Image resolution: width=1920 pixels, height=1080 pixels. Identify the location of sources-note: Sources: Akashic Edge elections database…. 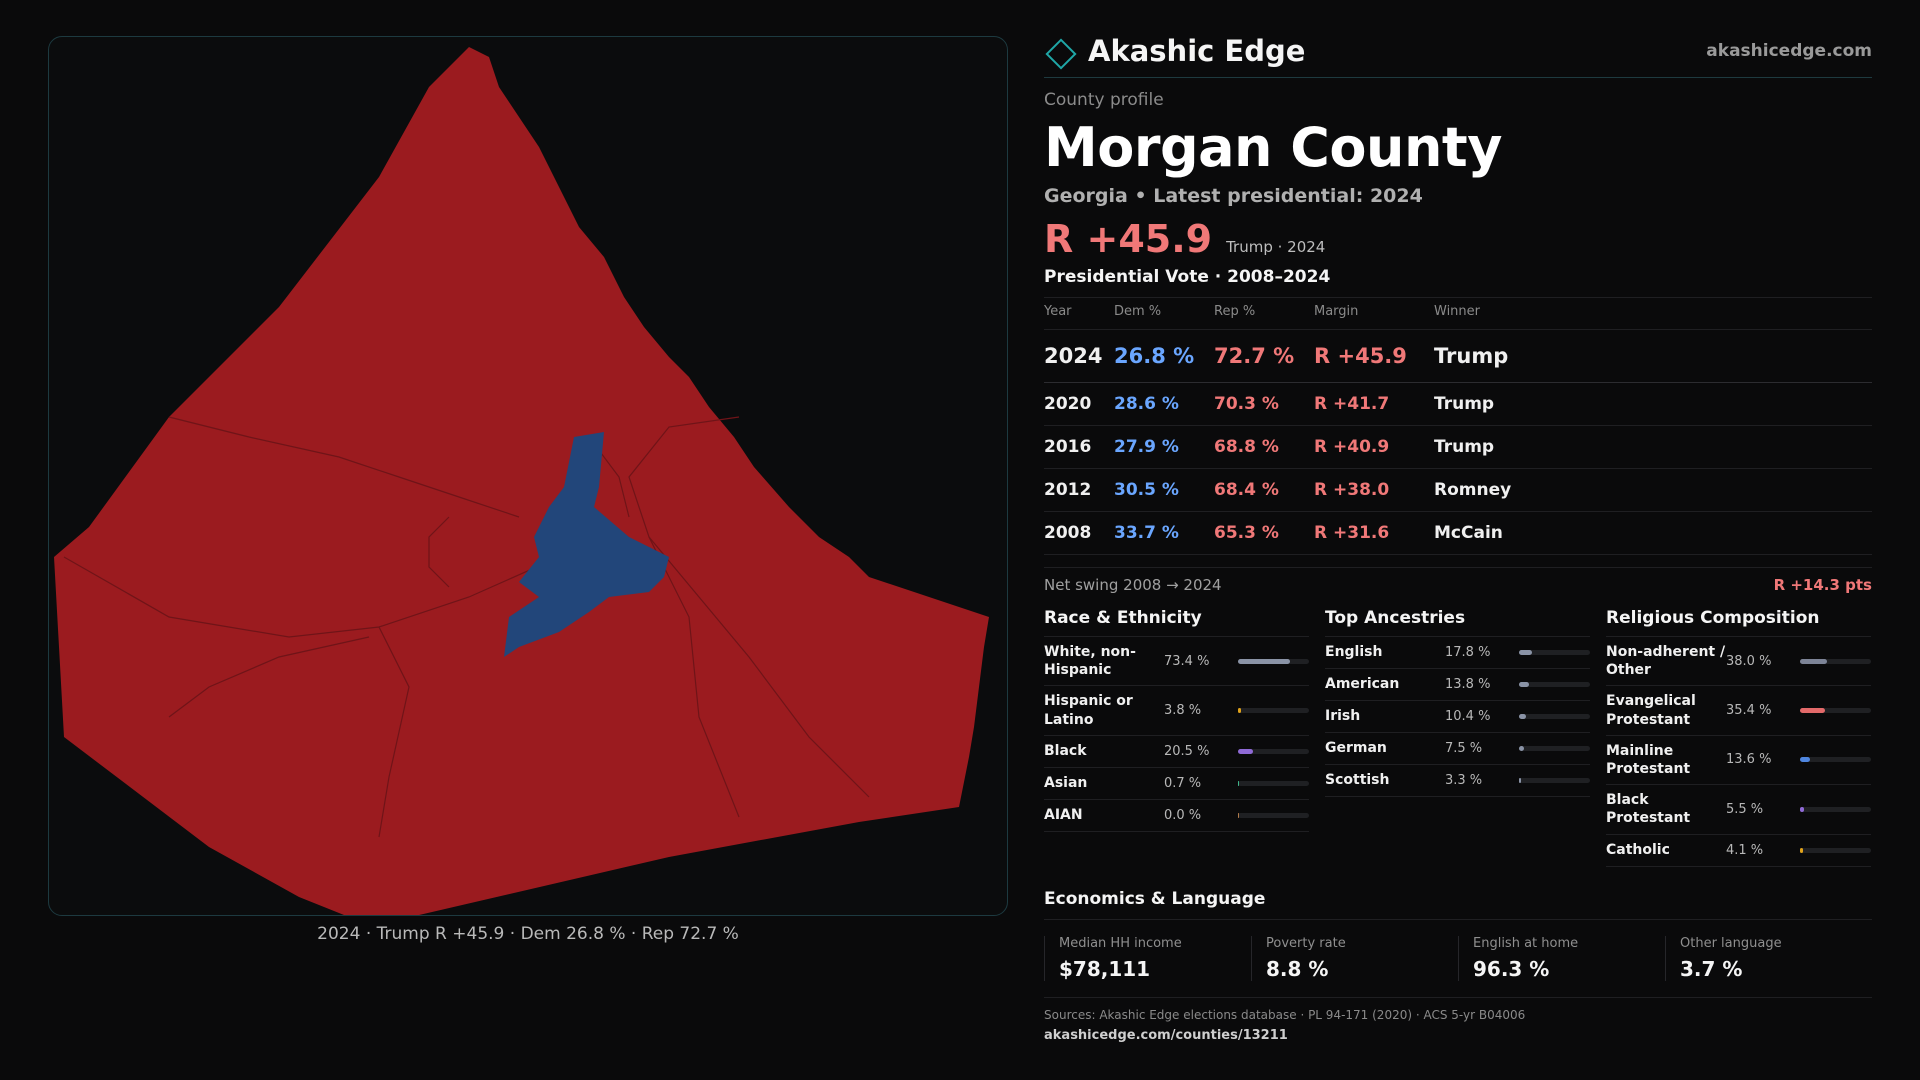
(1458, 1009).